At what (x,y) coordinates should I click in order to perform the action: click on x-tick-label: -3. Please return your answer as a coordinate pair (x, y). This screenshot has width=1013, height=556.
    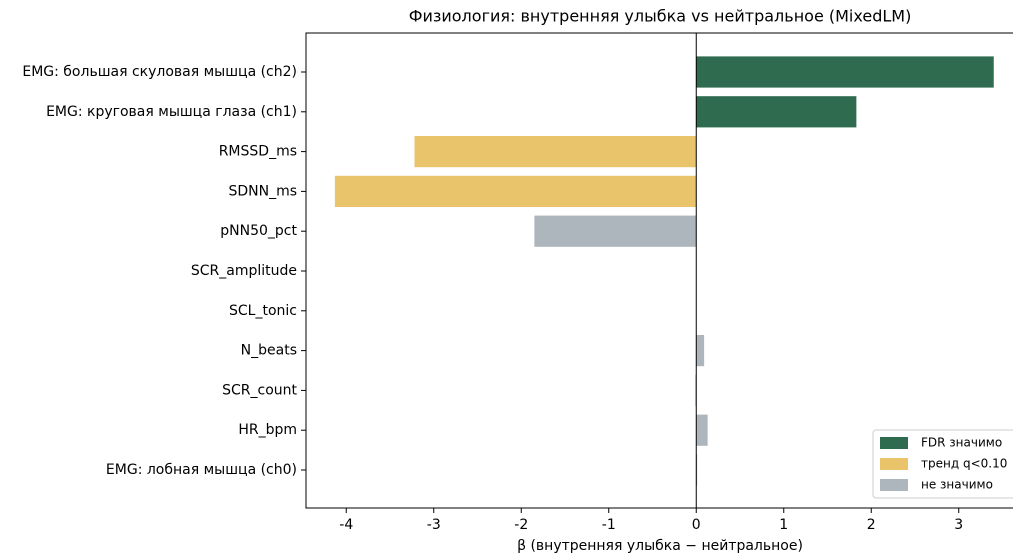
    Looking at the image, I should click on (434, 525).